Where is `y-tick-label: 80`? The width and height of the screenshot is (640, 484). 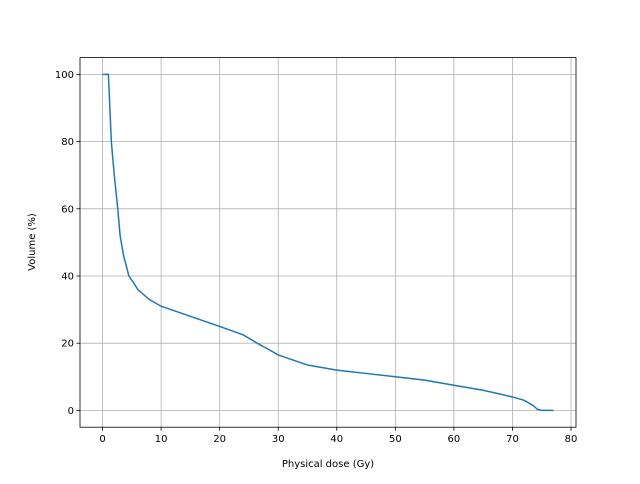 y-tick-label: 80 is located at coordinates (67, 142).